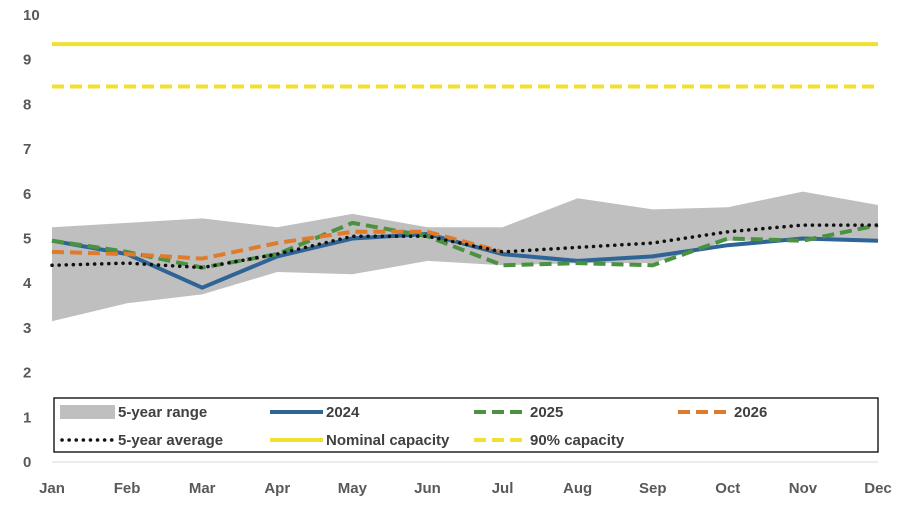 This screenshot has width=906, height=510. Describe the element at coordinates (803, 488) in the screenshot. I see `x-tick-label: Nov` at that location.